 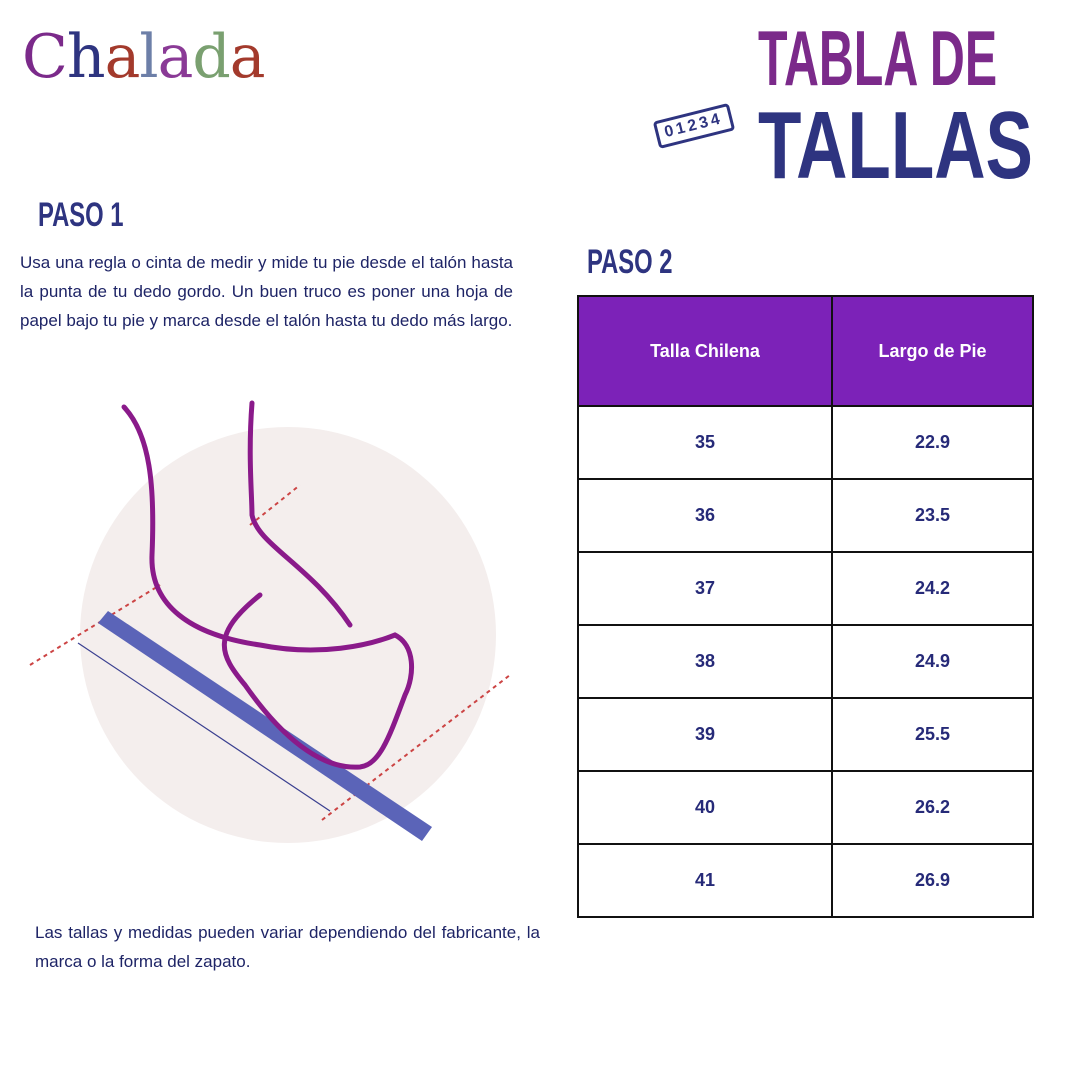 I want to click on title-line-1: TABLA DE, so click(x=878, y=58).